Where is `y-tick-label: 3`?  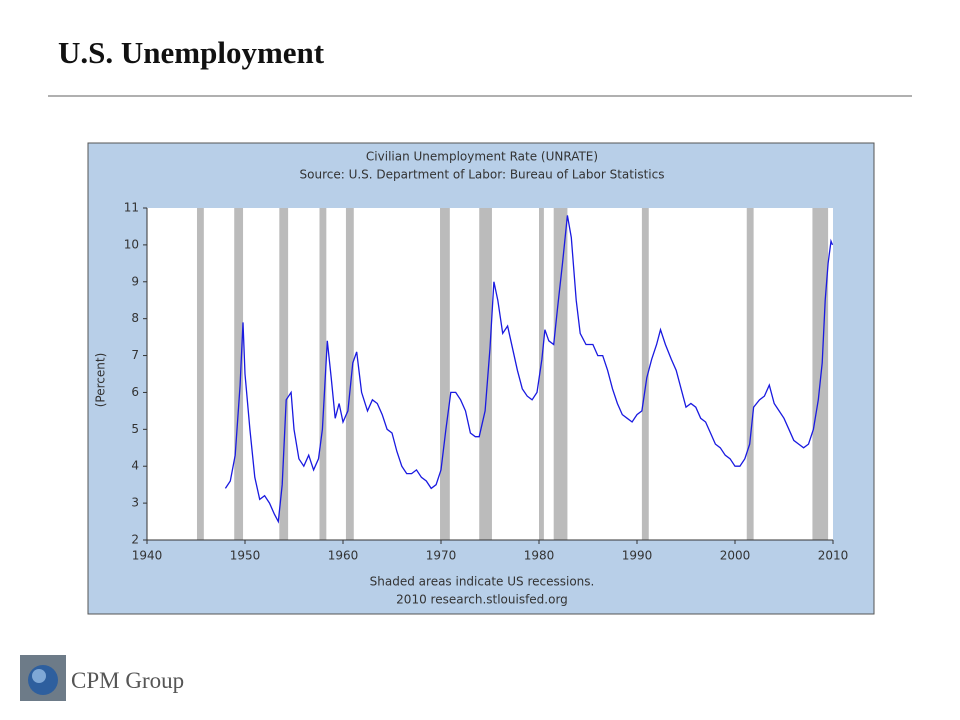
y-tick-label: 3 is located at coordinates (135, 503).